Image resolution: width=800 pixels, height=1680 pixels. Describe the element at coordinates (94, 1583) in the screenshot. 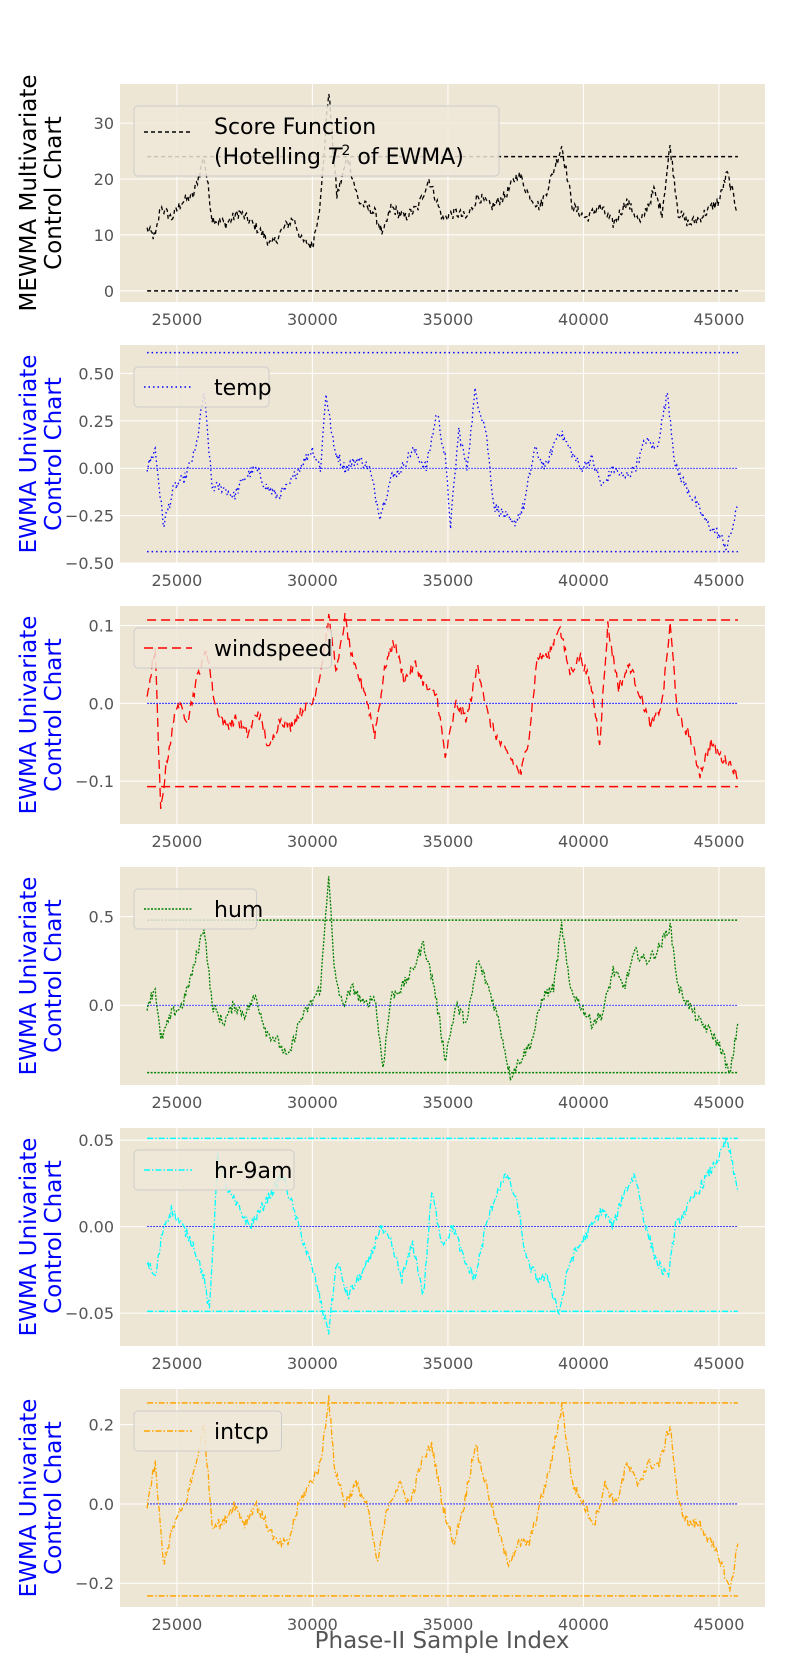

I see `y-tick-label: −0.2` at that location.